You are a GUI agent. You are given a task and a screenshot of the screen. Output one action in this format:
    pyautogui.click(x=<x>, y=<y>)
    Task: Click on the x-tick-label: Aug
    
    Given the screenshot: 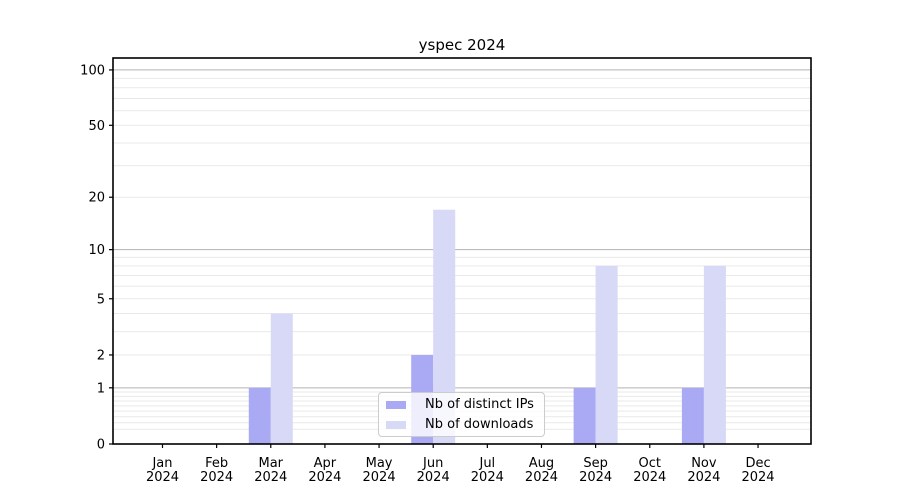 What is the action you would take?
    pyautogui.click(x=541, y=463)
    